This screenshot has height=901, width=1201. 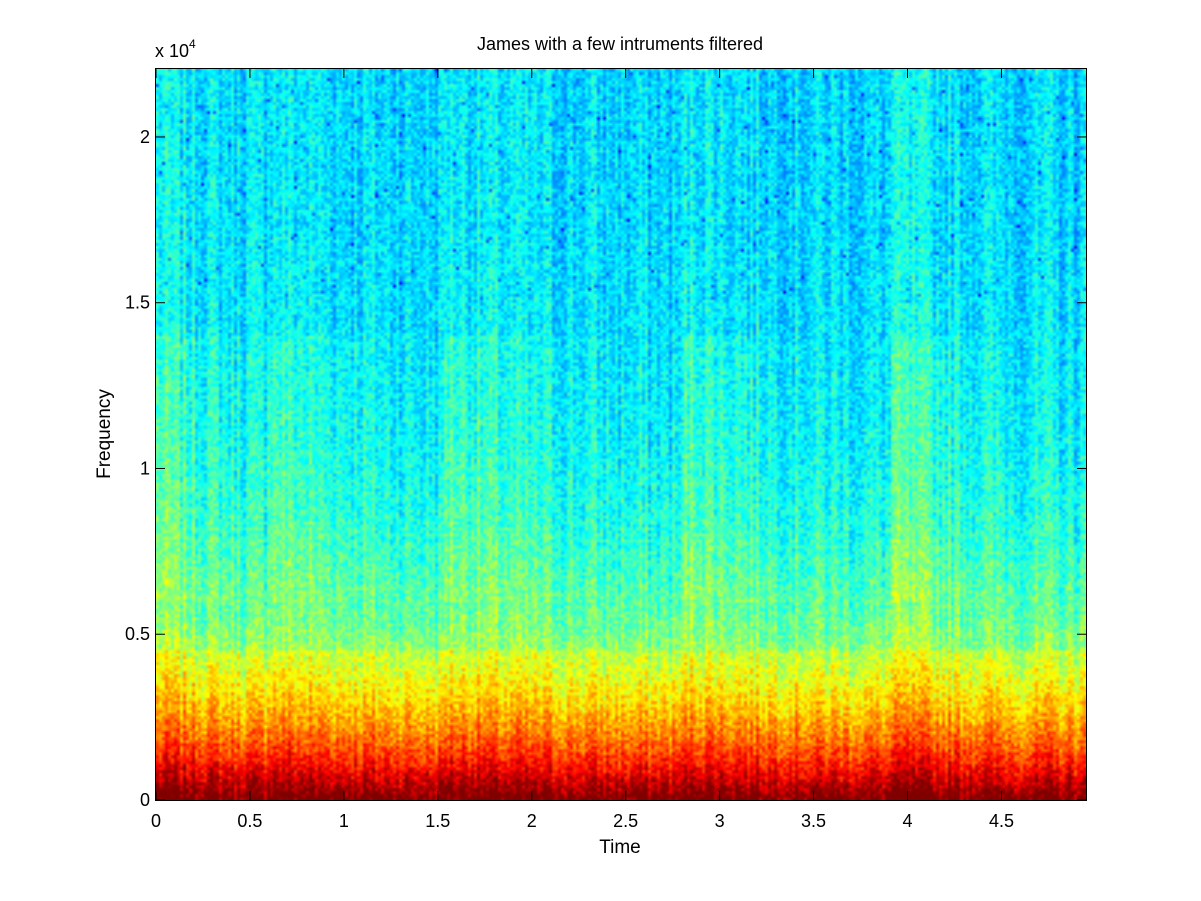 I want to click on x-tick-label: 0.5, so click(x=249, y=821).